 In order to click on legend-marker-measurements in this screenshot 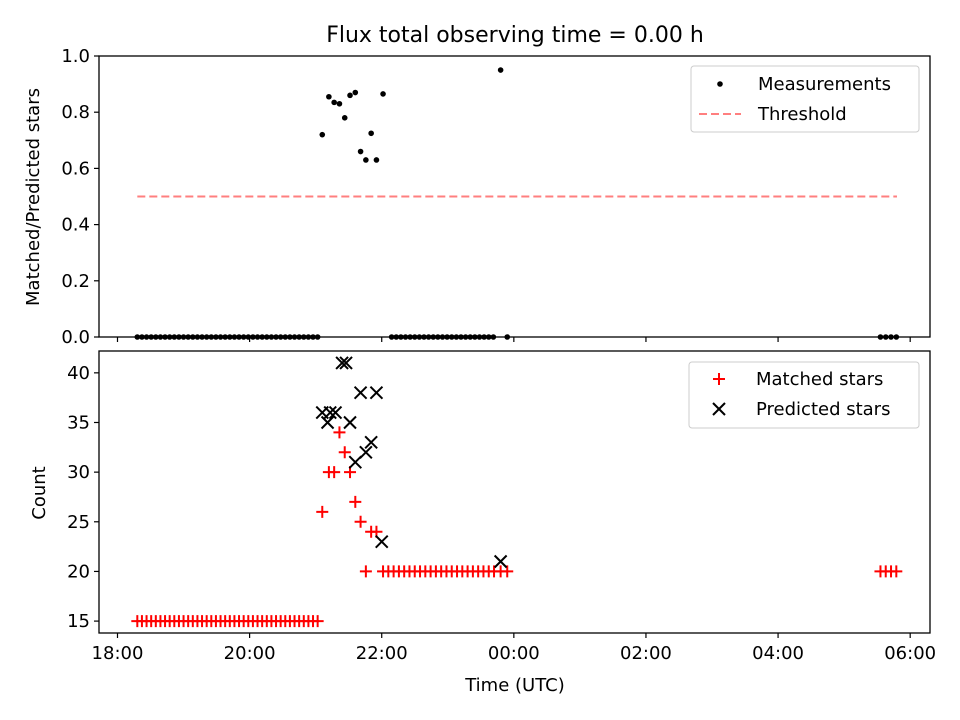, I will do `click(720, 84)`.